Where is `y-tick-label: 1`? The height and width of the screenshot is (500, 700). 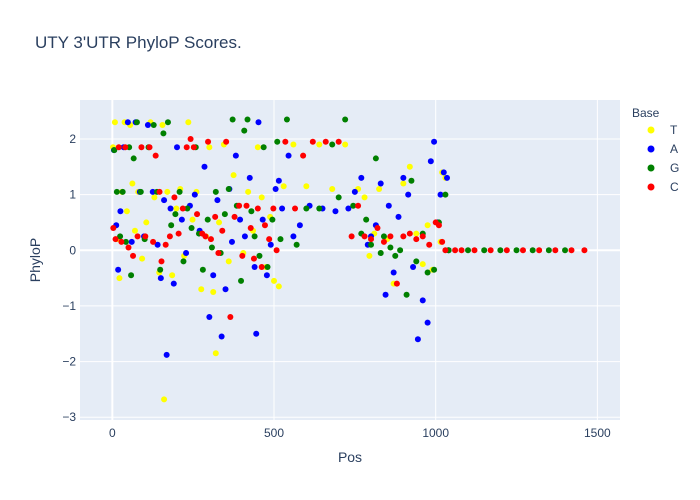 y-tick-label: 1 is located at coordinates (72, 195).